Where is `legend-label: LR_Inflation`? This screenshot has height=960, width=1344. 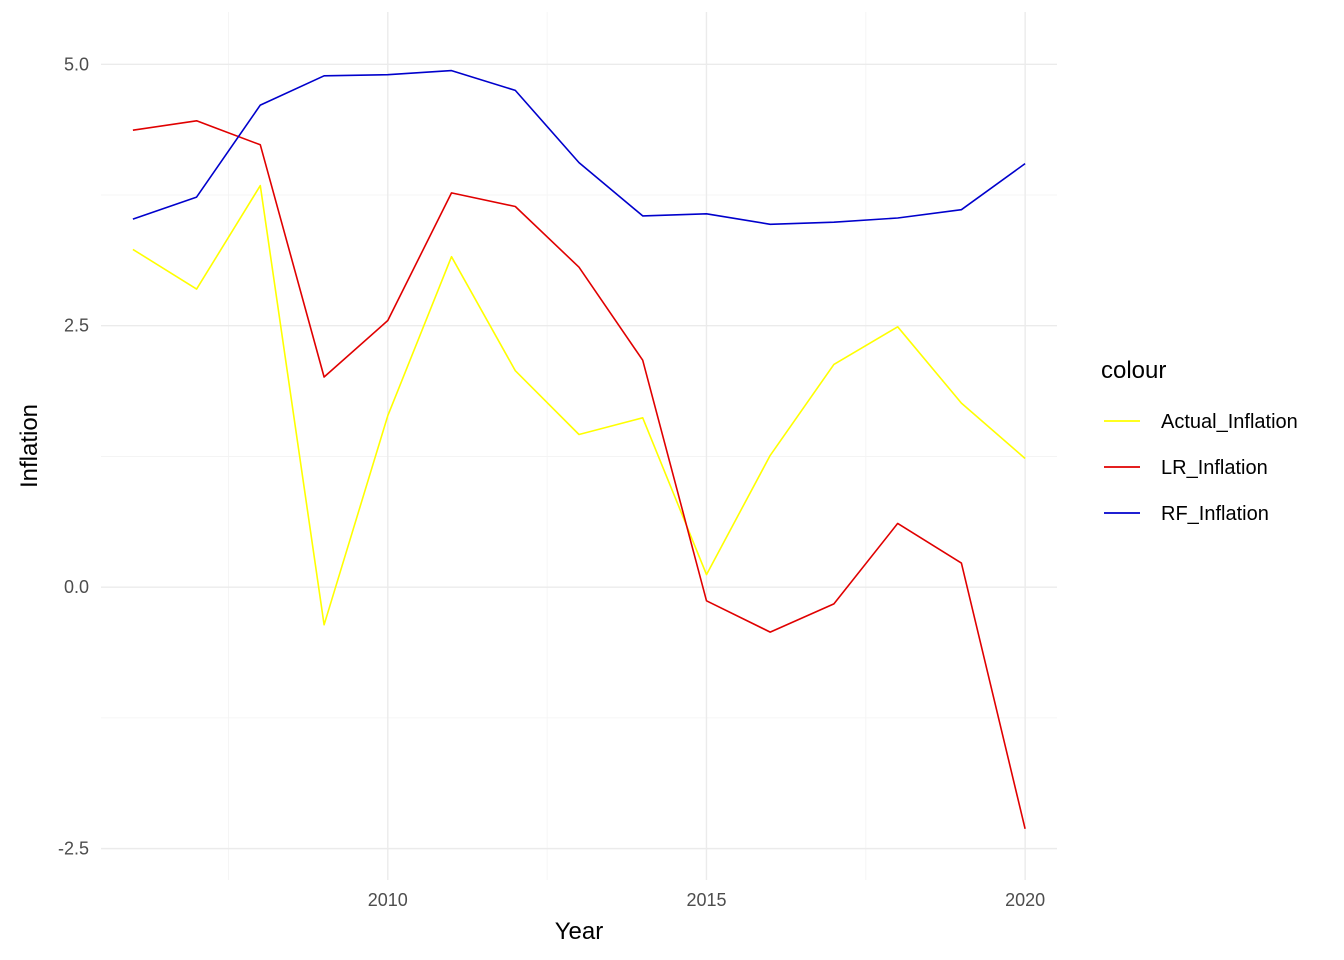
legend-label: LR_Inflation is located at coordinates (1214, 468).